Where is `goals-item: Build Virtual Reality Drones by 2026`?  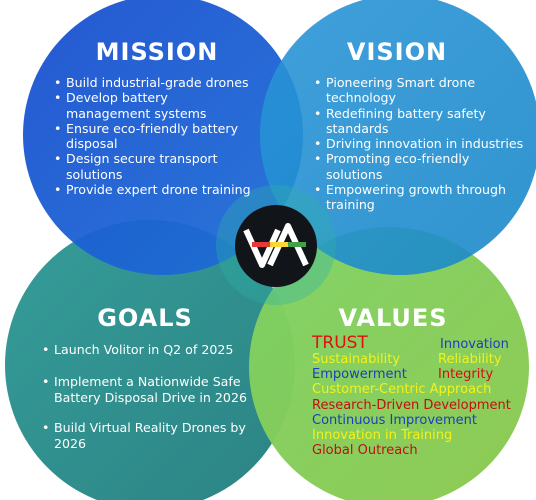
goals-item: Build Virtual Reality Drones by 2026 is located at coordinates (152, 436).